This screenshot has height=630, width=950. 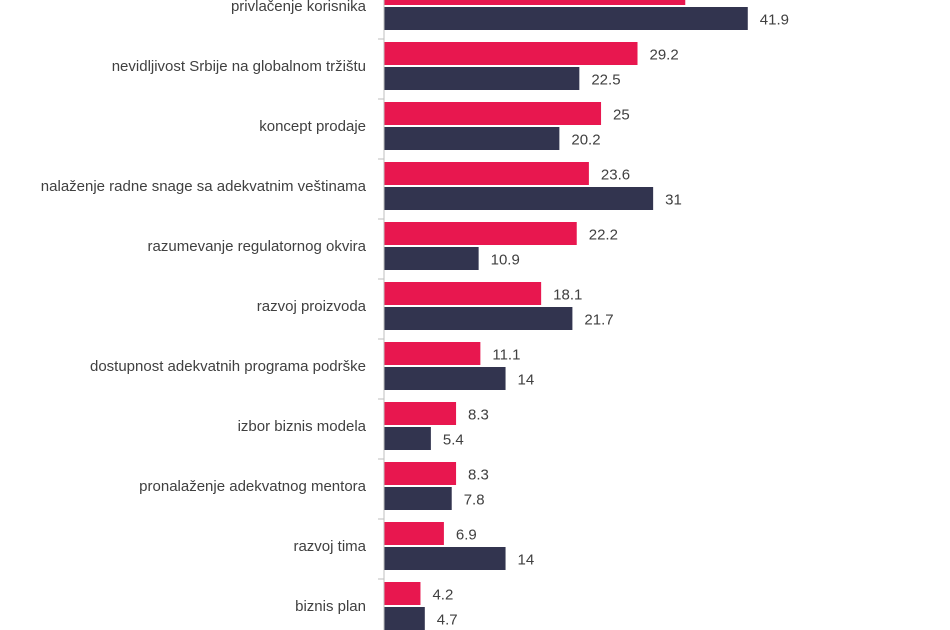 I want to click on value-label: 41.9, so click(x=774, y=20).